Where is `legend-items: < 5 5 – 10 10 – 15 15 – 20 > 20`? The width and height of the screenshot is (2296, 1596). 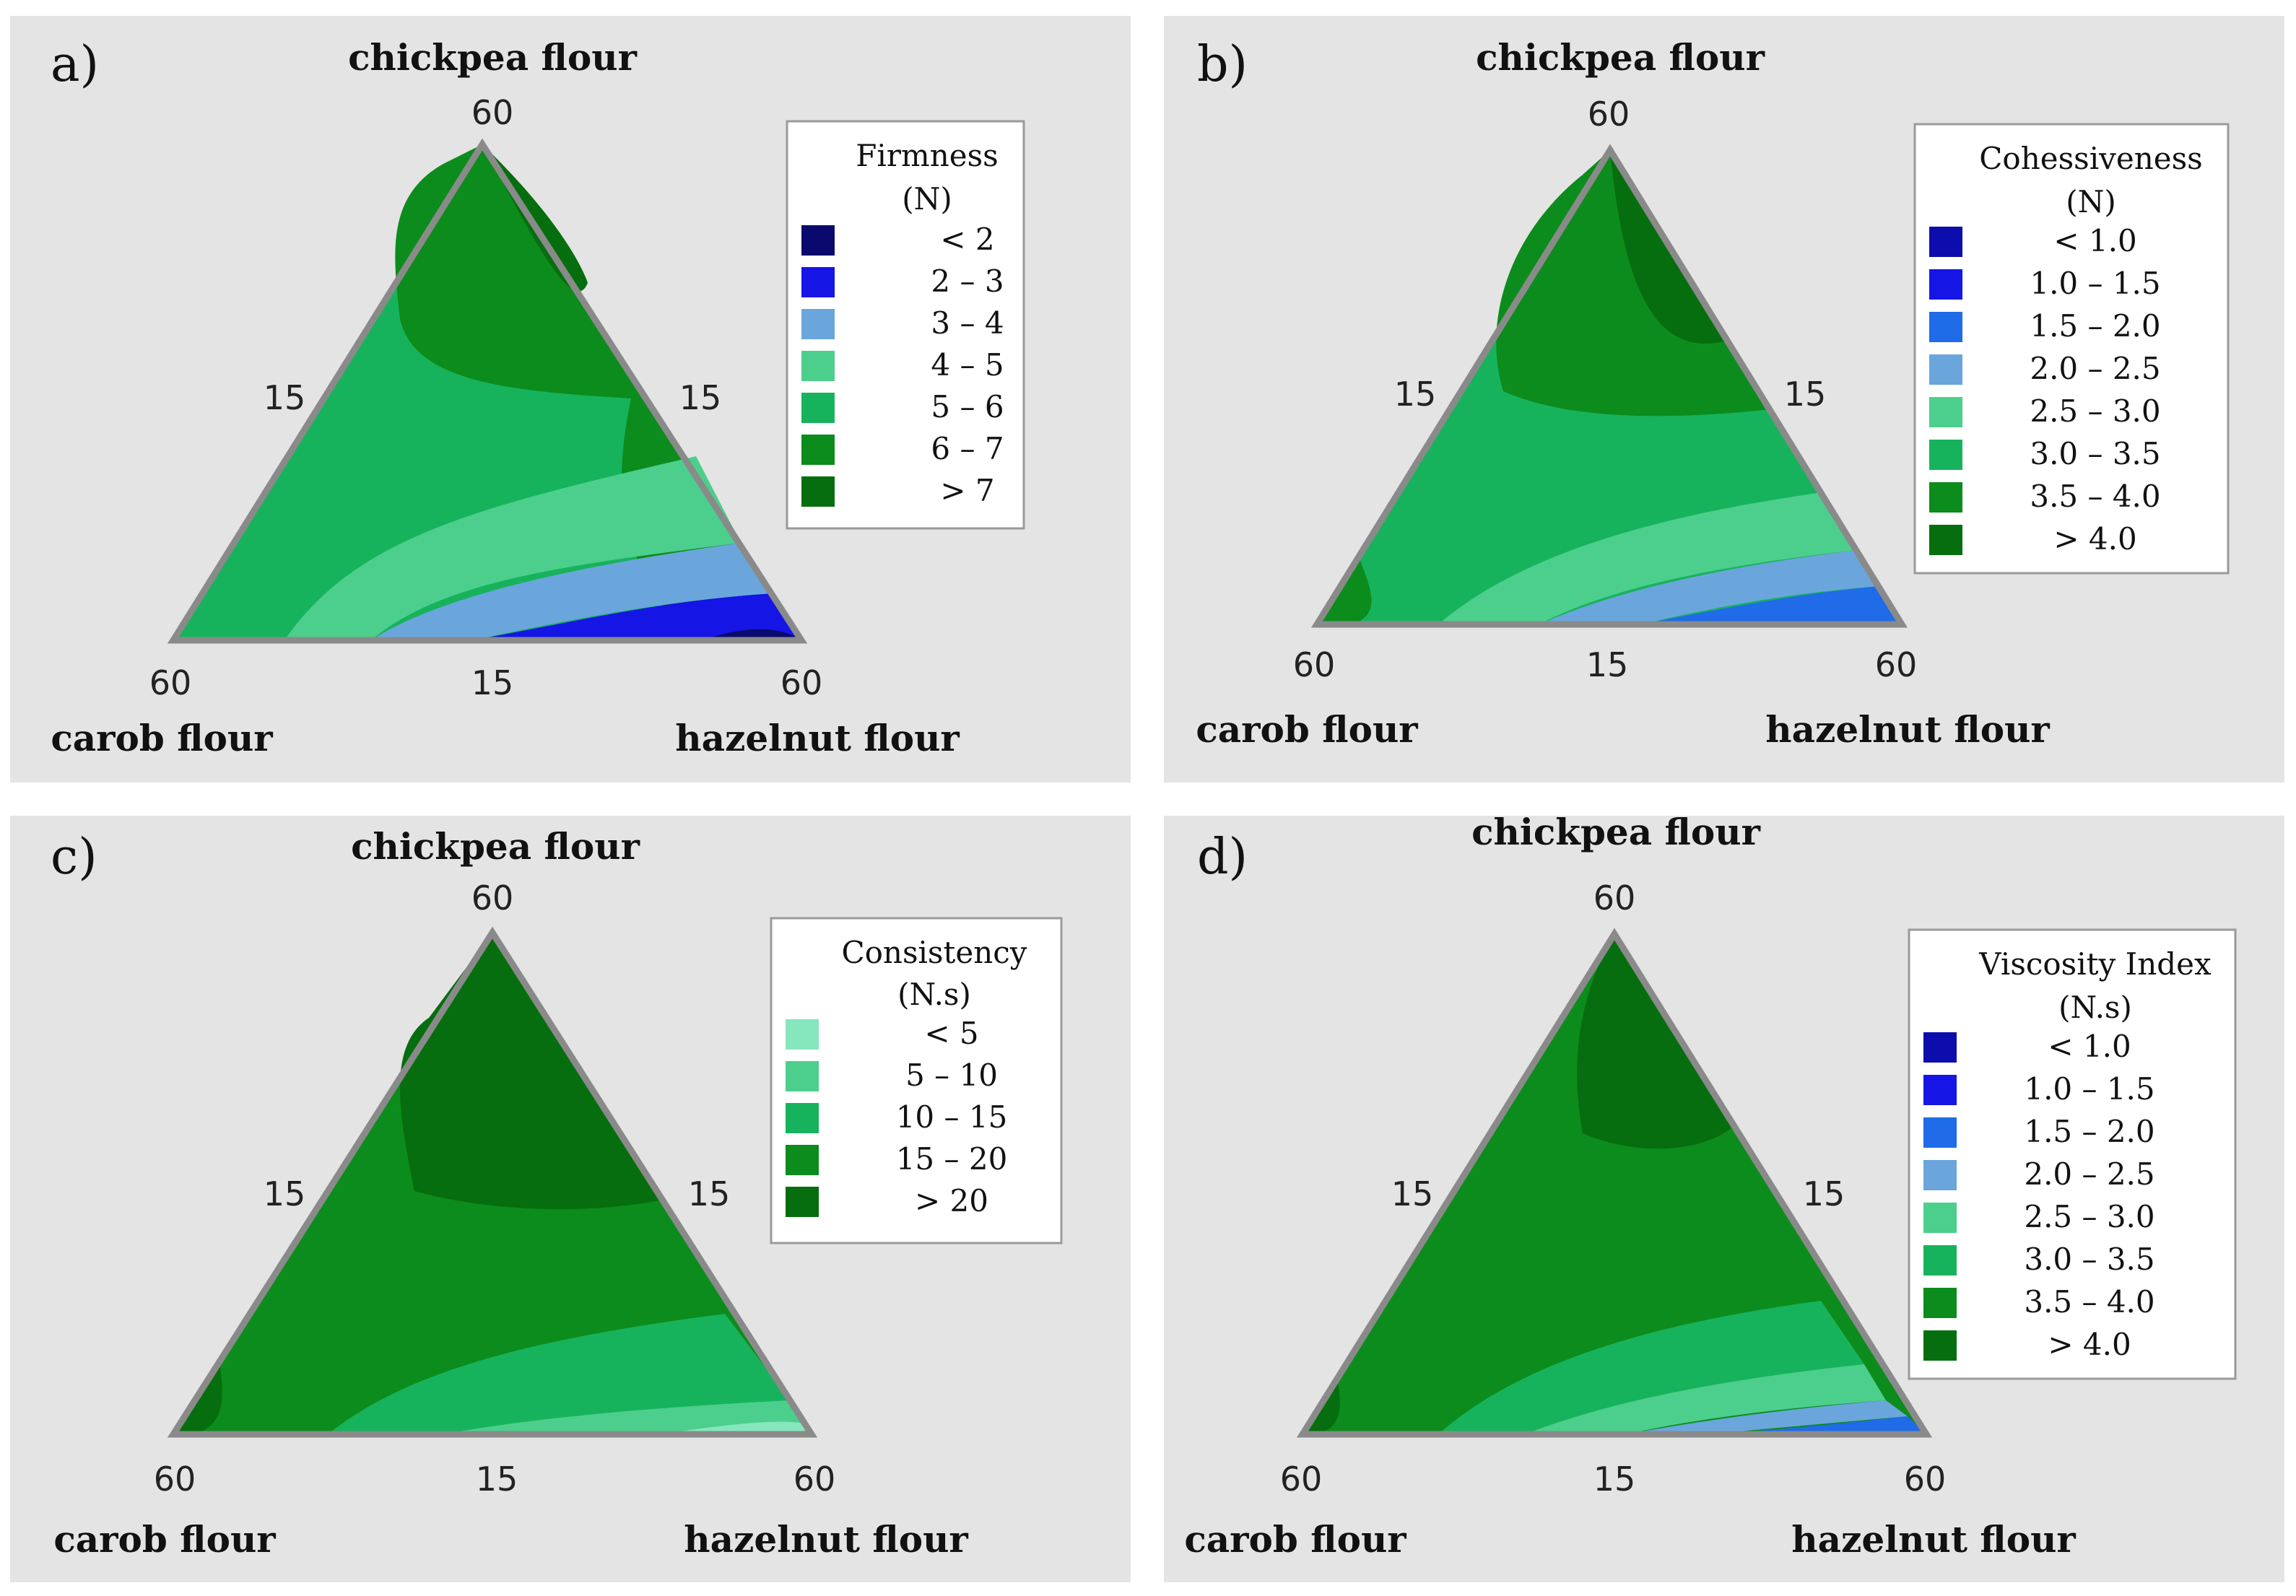 legend-items: < 5 5 – 10 10 – 15 15 – 20 > 20 is located at coordinates (896, 1117).